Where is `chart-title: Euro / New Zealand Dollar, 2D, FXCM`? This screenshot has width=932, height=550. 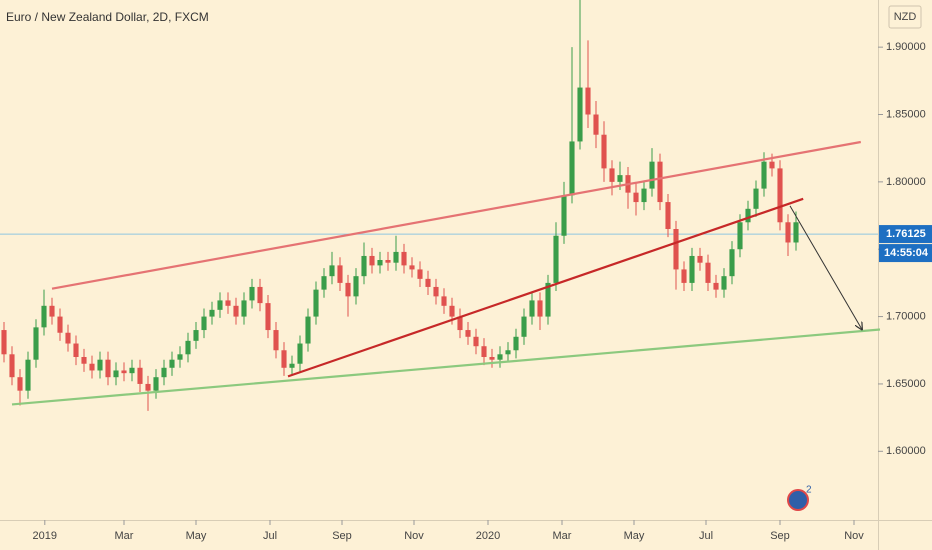 chart-title: Euro / New Zealand Dollar, 2D, FXCM is located at coordinates (107, 17).